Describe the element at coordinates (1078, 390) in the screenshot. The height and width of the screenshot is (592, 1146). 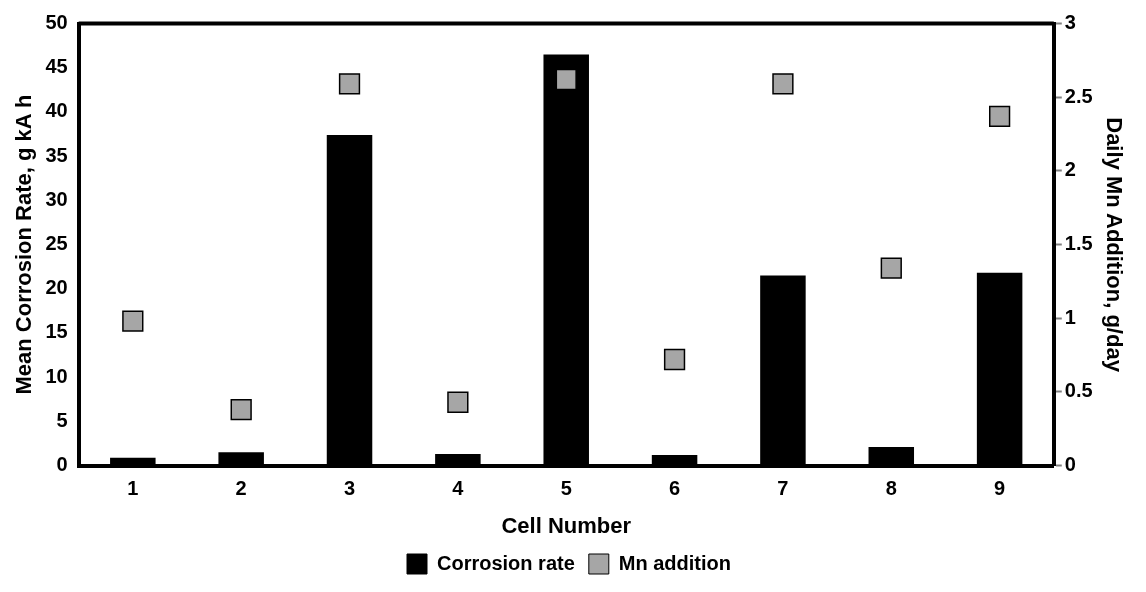
I see `y2-tick-label: 0.5` at that location.